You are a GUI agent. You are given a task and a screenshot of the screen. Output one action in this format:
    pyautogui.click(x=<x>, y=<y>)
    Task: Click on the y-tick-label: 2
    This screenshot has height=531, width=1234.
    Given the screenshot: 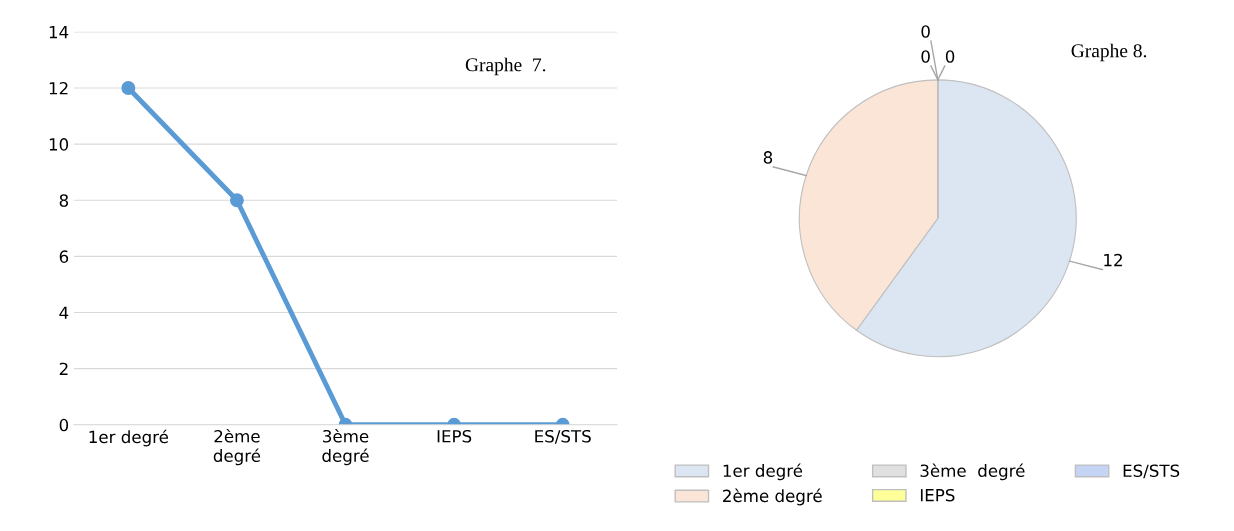 What is the action you would take?
    pyautogui.click(x=63, y=368)
    